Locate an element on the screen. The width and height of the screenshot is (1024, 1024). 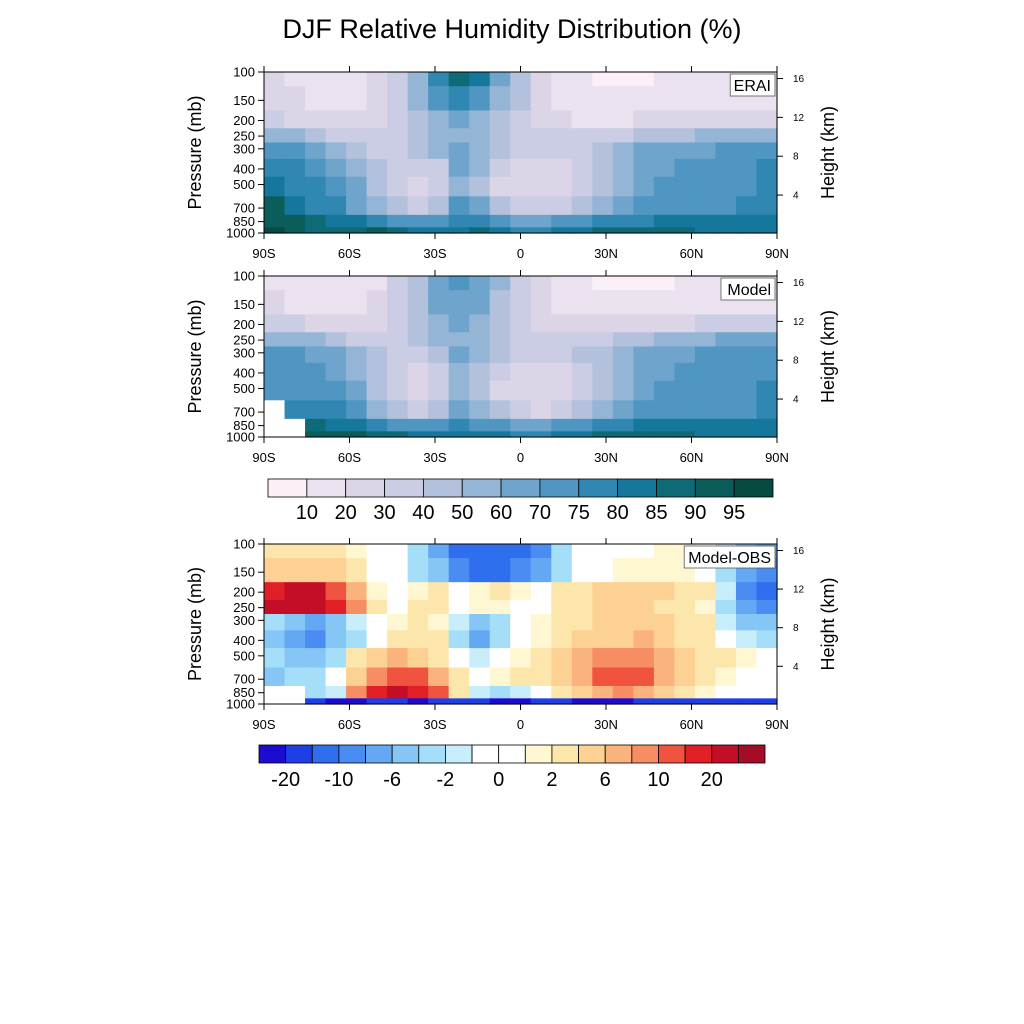
y-tick-label: 250 is located at coordinates (244, 136).